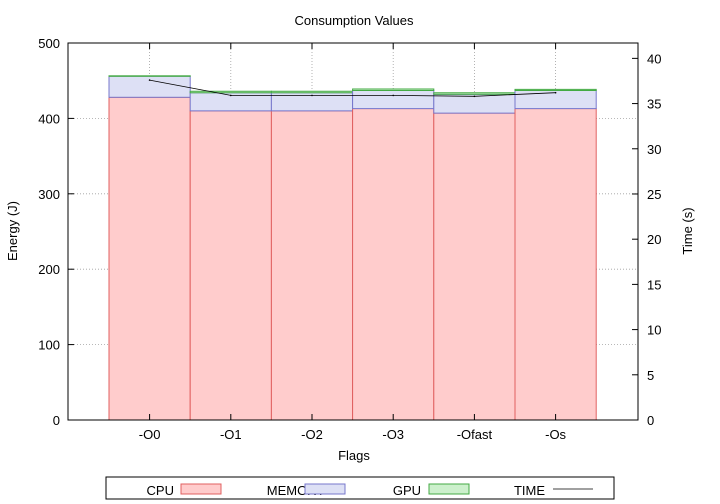 The height and width of the screenshot is (504, 720). Describe the element at coordinates (312, 265) in the screenshot. I see `bar-cpu-O2` at that location.